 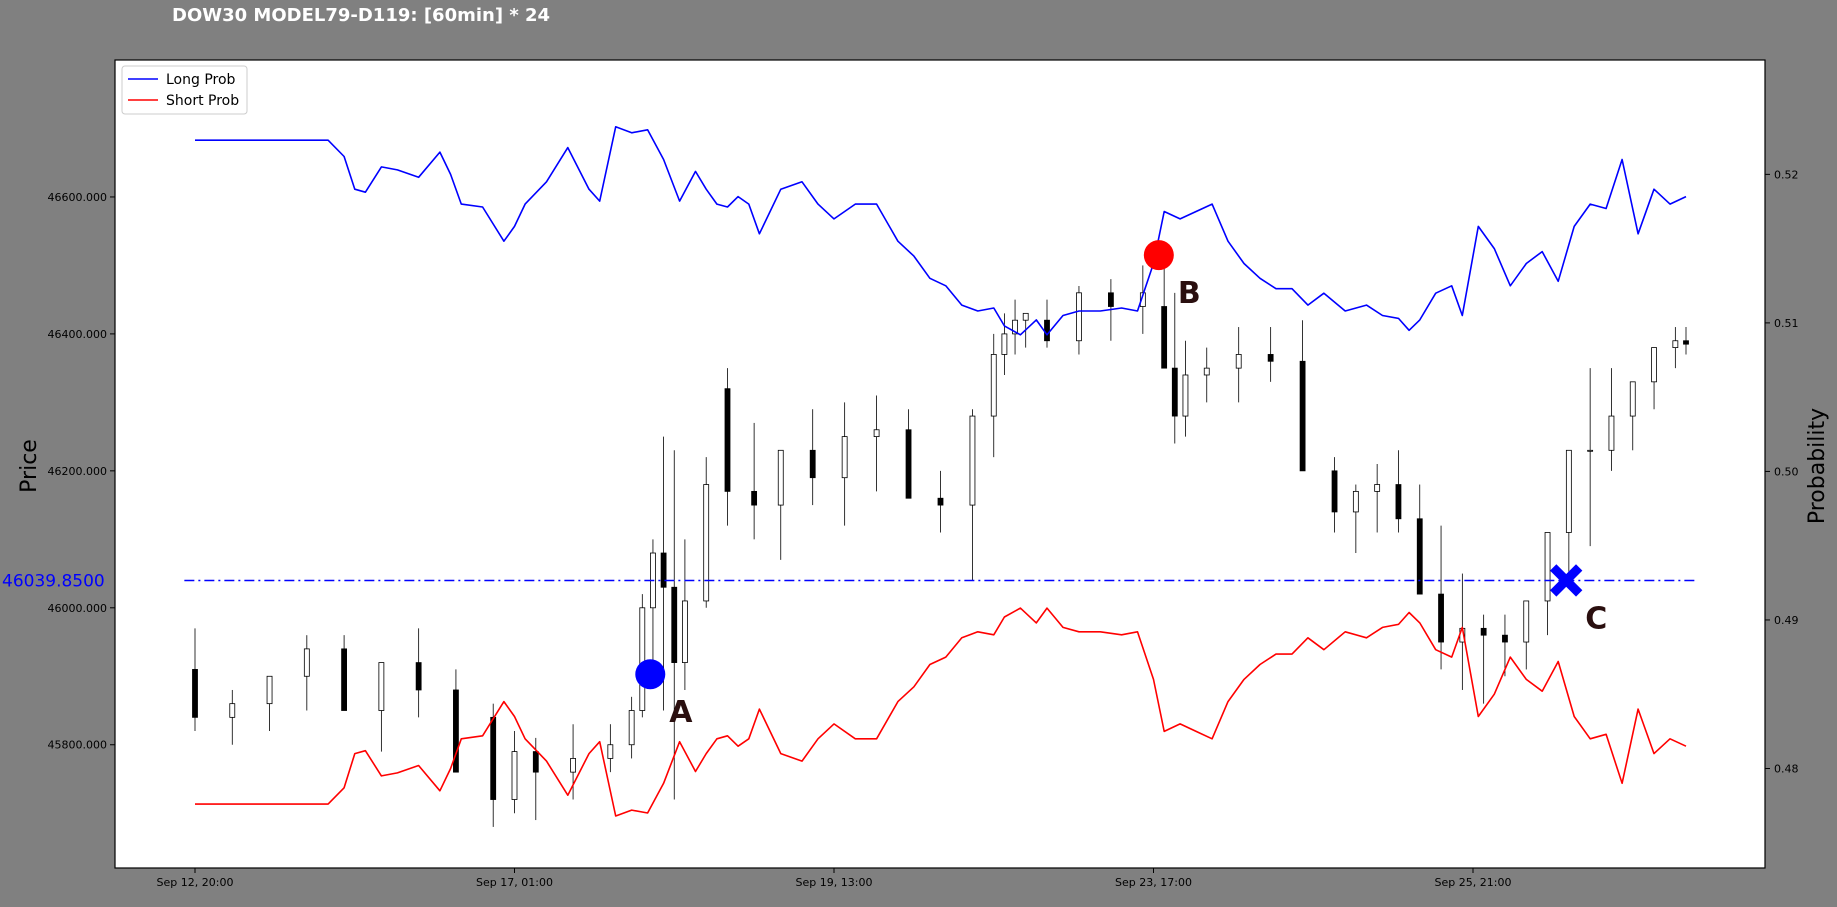 What do you see at coordinates (650, 674) in the screenshot?
I see `marker-a` at bounding box center [650, 674].